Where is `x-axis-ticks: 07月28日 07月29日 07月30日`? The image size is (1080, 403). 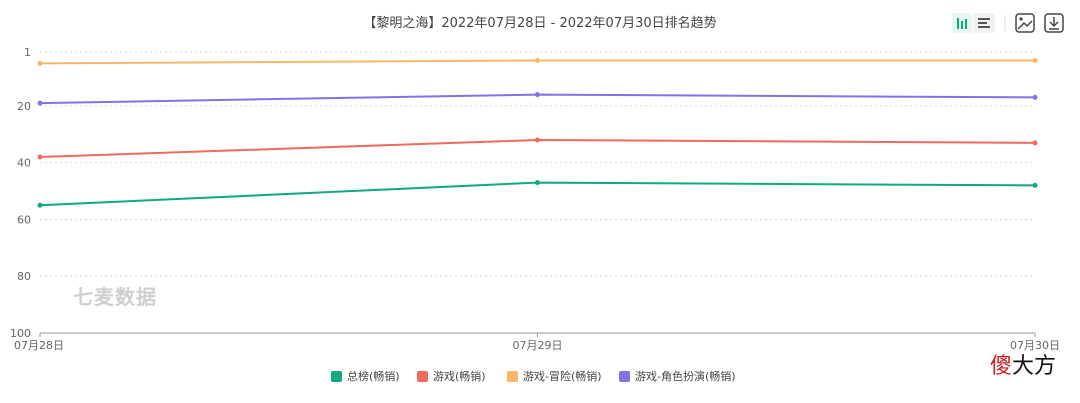
x-axis-ticks: 07月28日 07月29日 07月30日 is located at coordinates (537, 342).